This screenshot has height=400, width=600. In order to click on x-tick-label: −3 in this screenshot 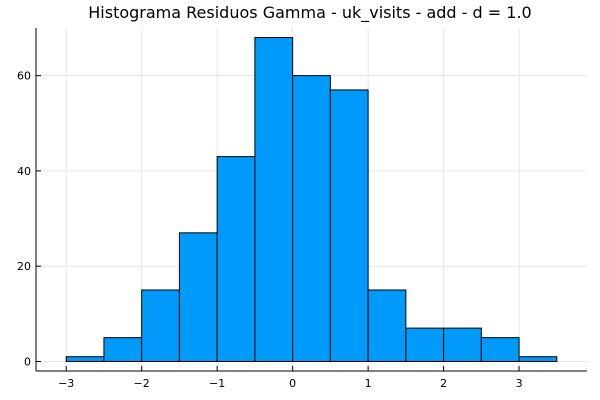, I will do `click(66, 383)`.